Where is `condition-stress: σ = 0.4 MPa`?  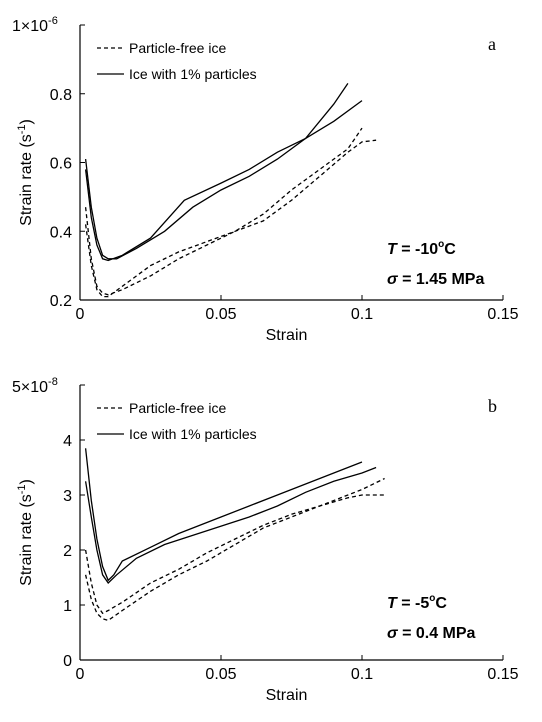
condition-stress: σ = 0.4 MPa is located at coordinates (431, 633).